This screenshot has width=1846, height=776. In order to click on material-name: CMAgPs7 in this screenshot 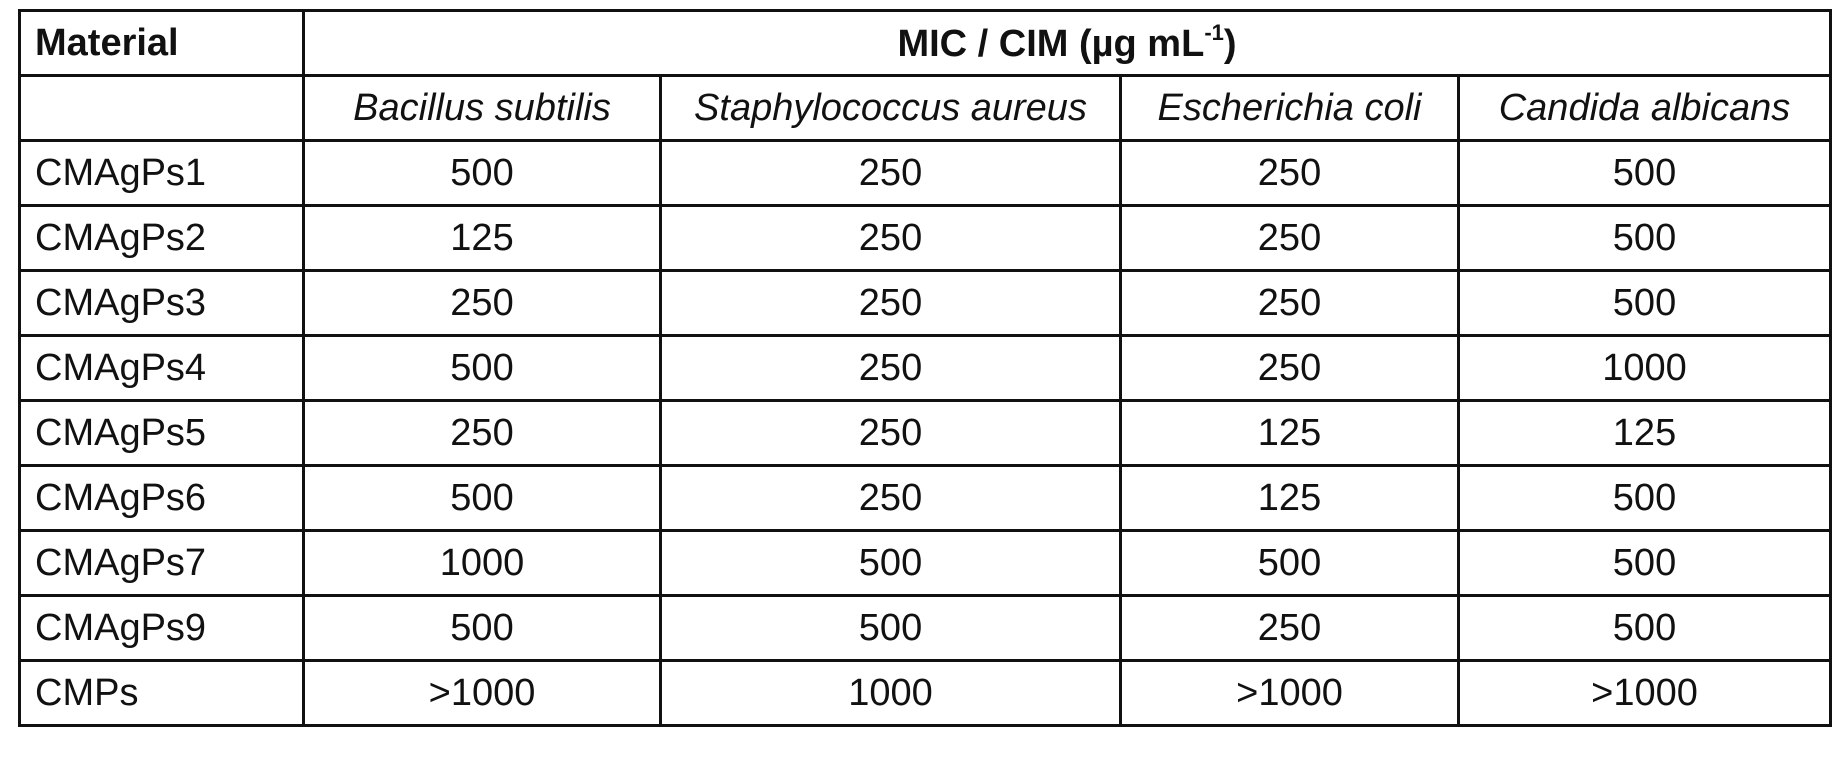, I will do `click(161, 563)`.